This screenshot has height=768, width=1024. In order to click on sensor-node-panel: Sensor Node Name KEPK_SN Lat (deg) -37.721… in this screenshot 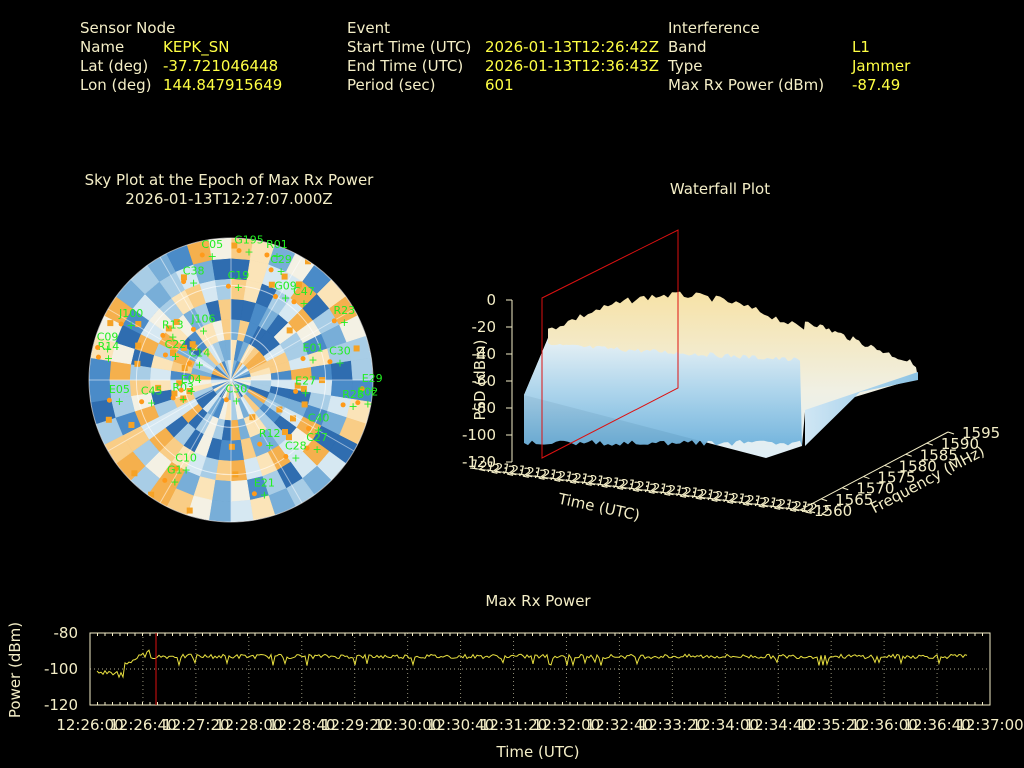, I will do `click(181, 57)`.